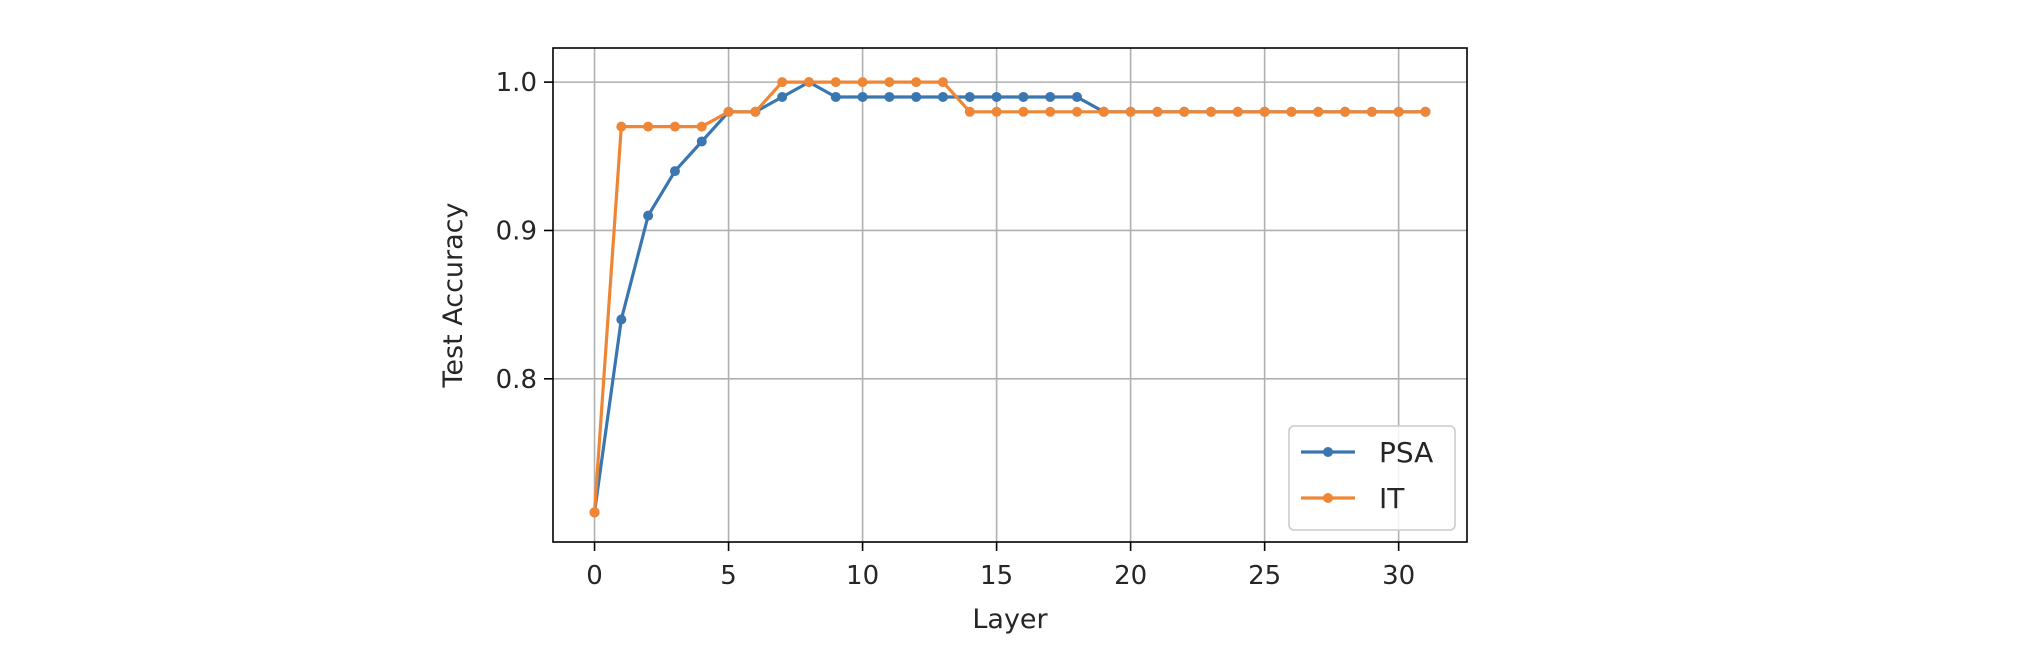 The height and width of the screenshot is (658, 2042). I want to click on legend-psa-label: PSA, so click(1406, 452).